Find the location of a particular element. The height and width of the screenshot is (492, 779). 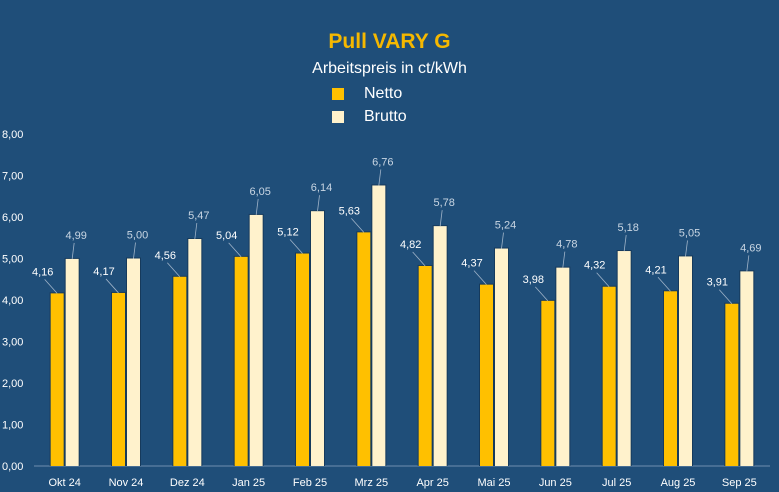

data-label-netto: 4,17 is located at coordinates (103, 272).